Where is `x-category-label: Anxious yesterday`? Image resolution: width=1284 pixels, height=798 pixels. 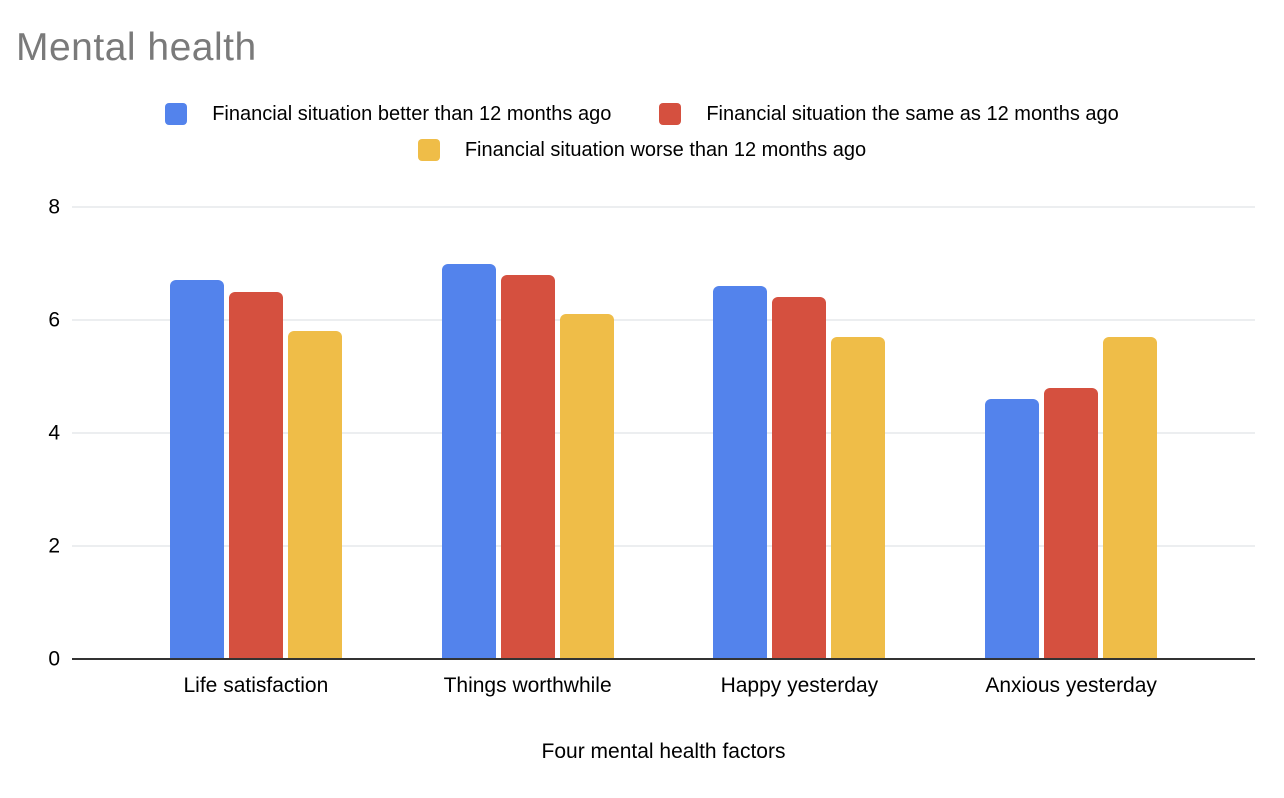
x-category-label: Anxious yesterday is located at coordinates (1071, 685).